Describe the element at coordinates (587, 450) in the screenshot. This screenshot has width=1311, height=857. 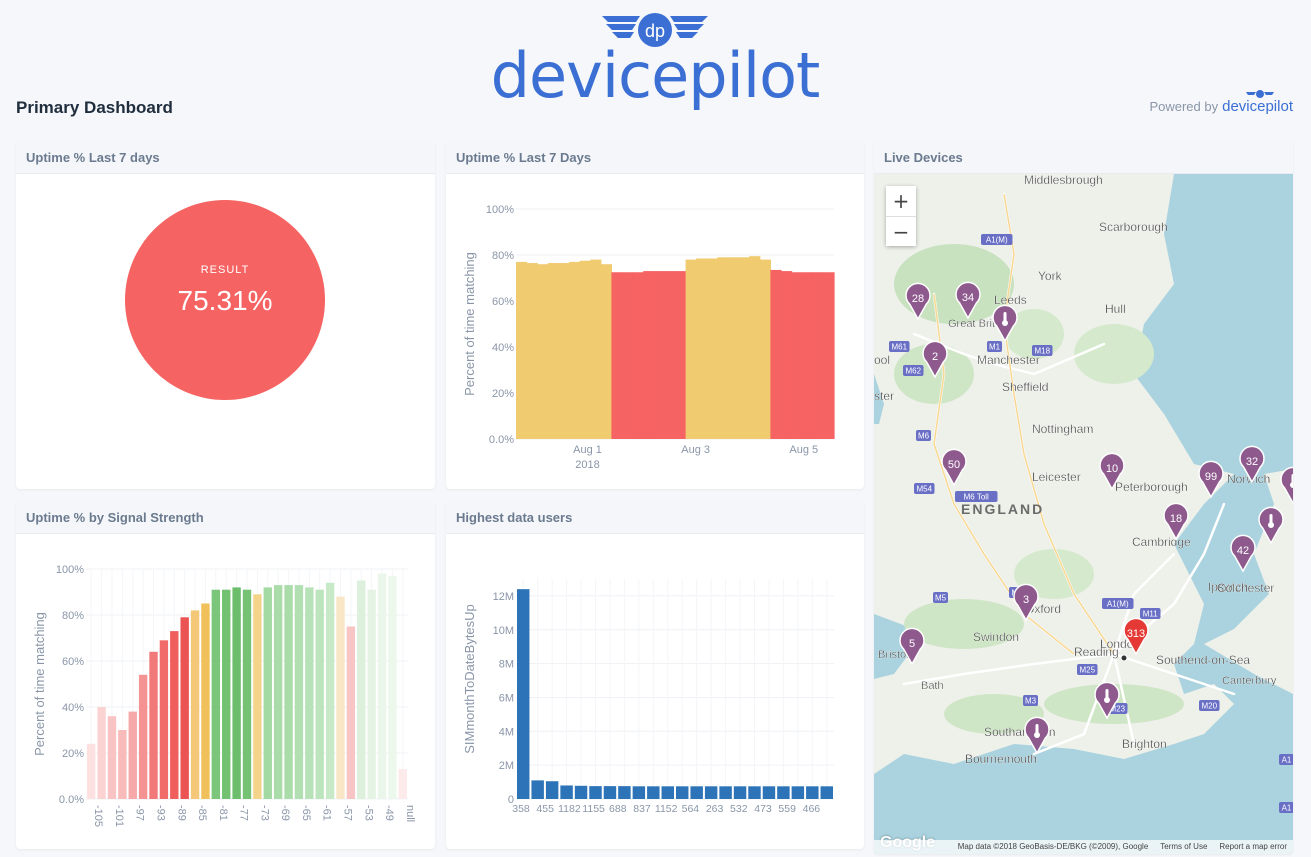
I see `x-tick-label: Aug 1` at that location.